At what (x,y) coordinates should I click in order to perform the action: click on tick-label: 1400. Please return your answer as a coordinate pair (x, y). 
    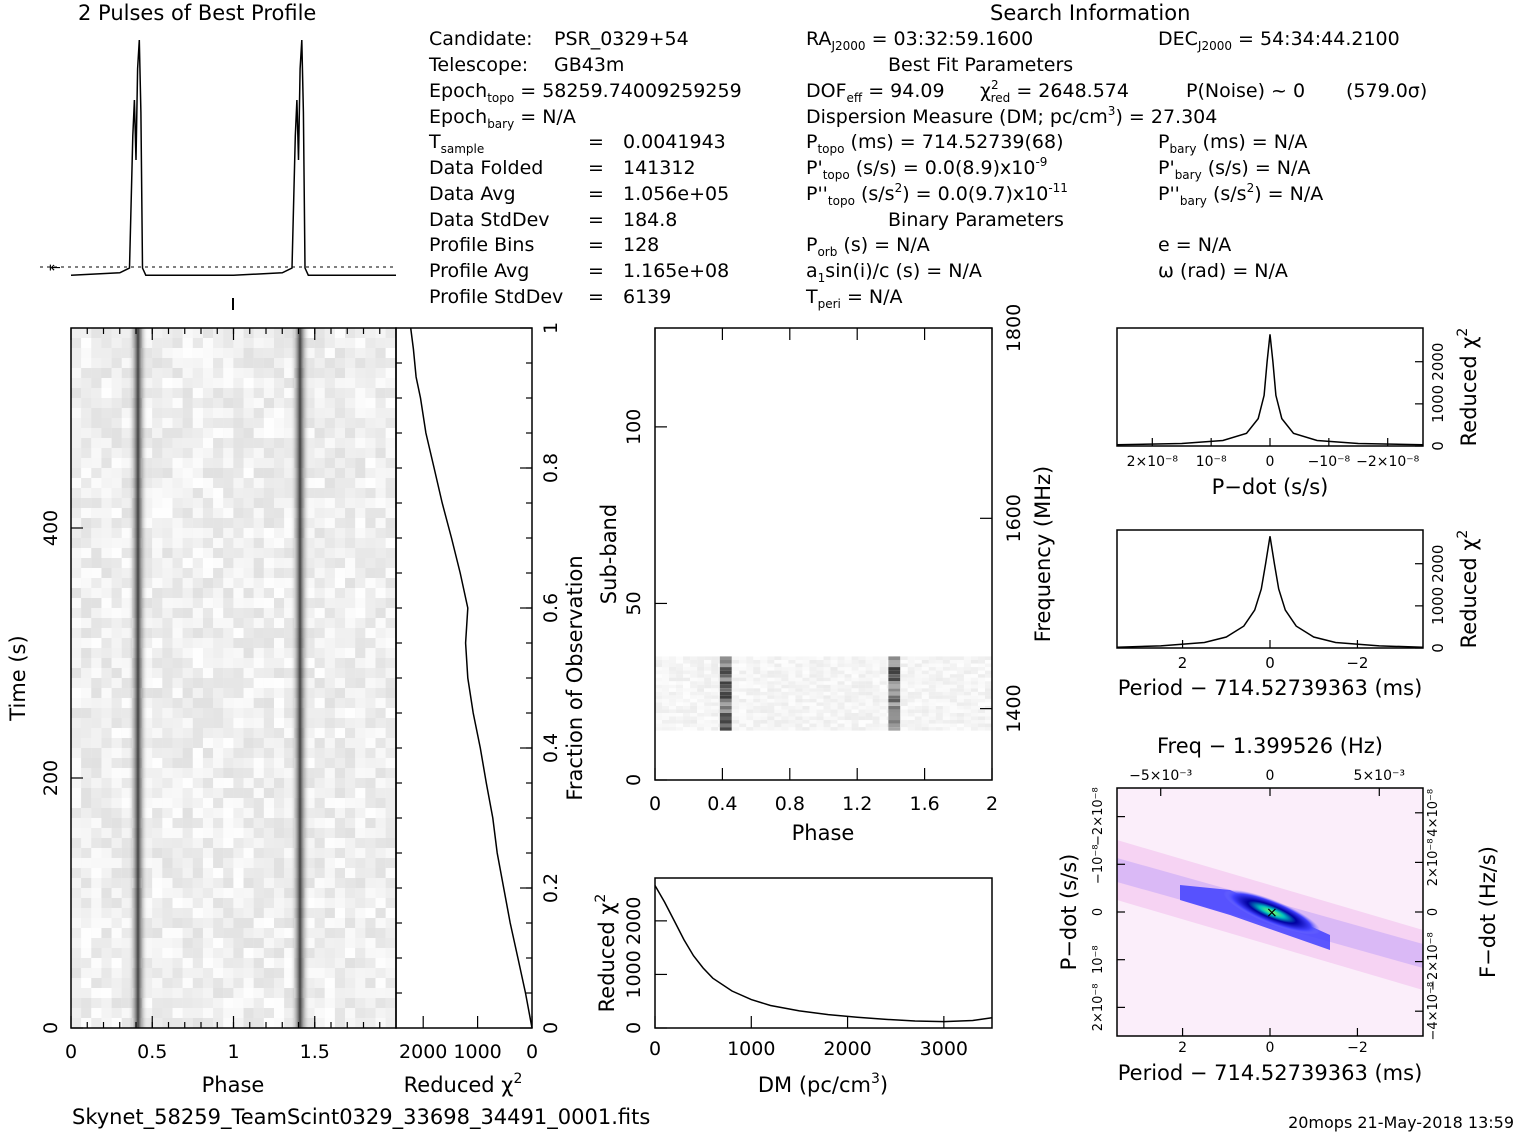
    Looking at the image, I should click on (1014, 708).